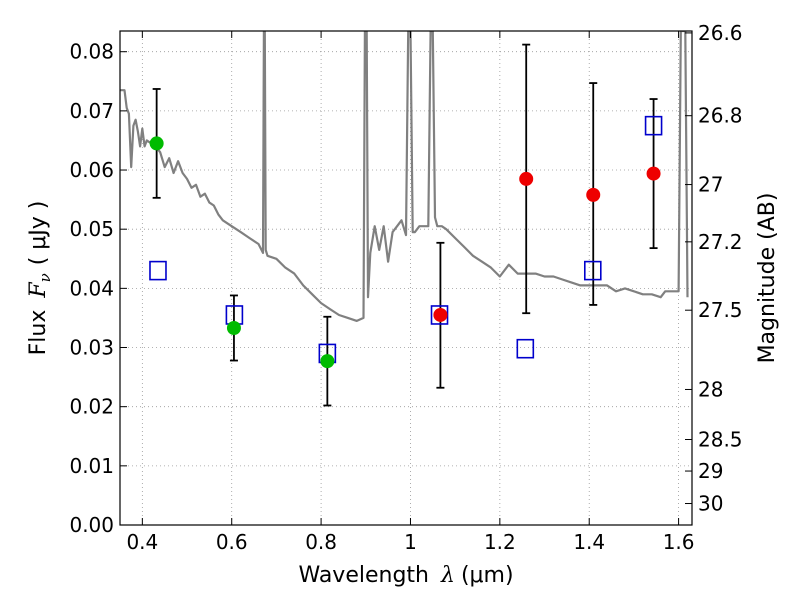  Describe the element at coordinates (91, 229) in the screenshot. I see `y-tick-label: 0.05` at that location.